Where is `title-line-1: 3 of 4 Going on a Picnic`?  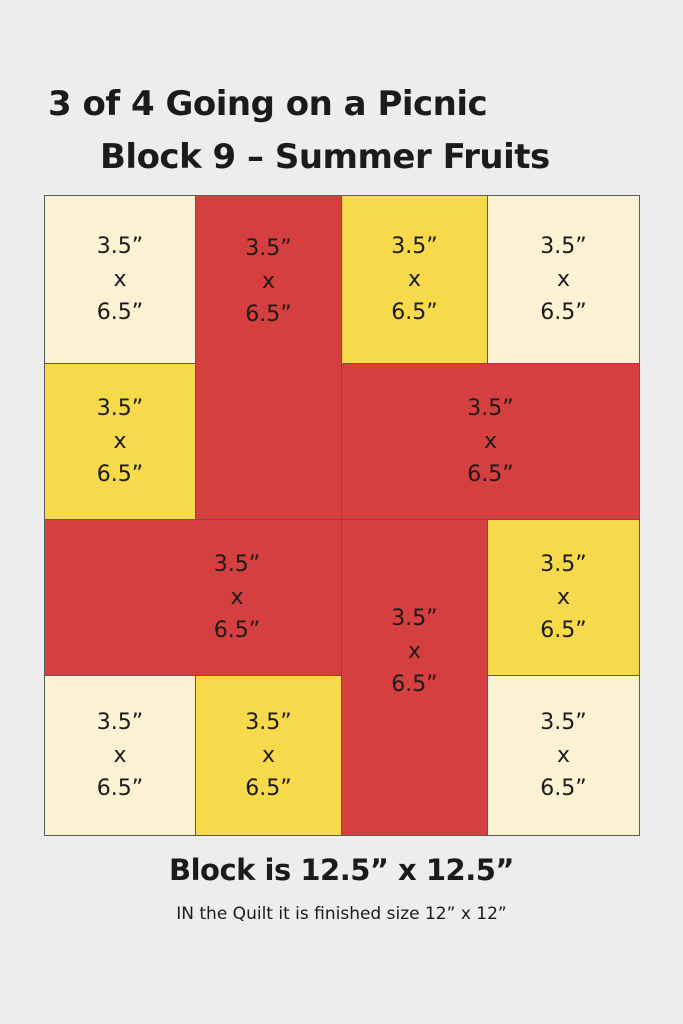 title-line-1: 3 of 4 Going on a Picnic is located at coordinates (268, 104).